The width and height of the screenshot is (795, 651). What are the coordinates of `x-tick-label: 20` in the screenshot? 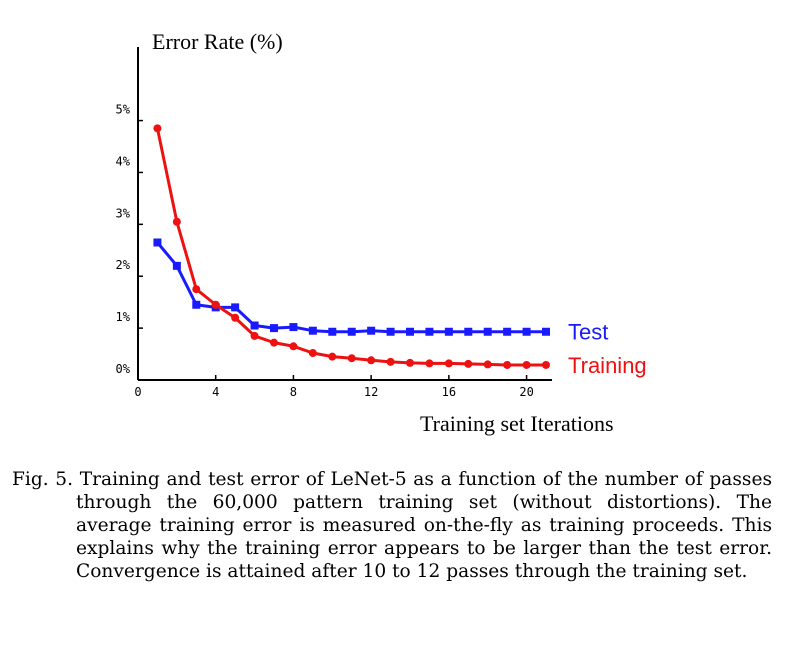 It's located at (526, 392).